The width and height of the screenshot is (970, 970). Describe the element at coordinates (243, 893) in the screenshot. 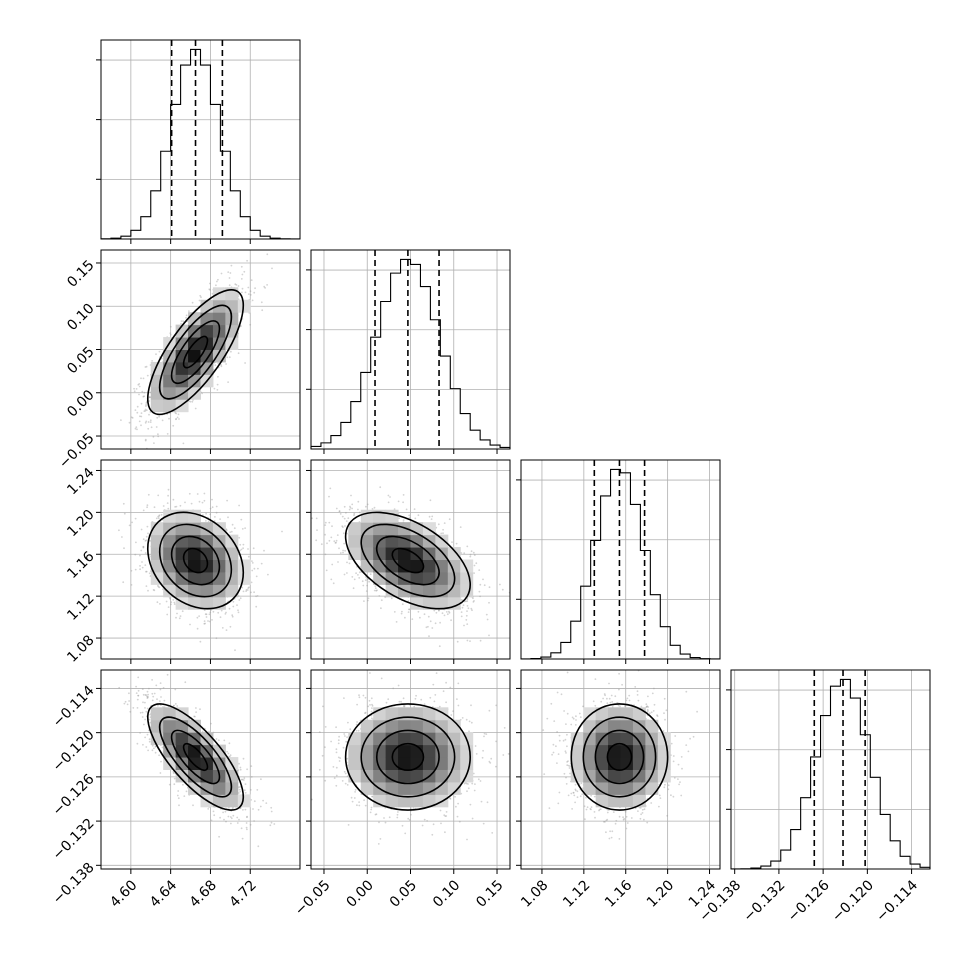

I see `xtick-label-0-3: 4.72` at that location.